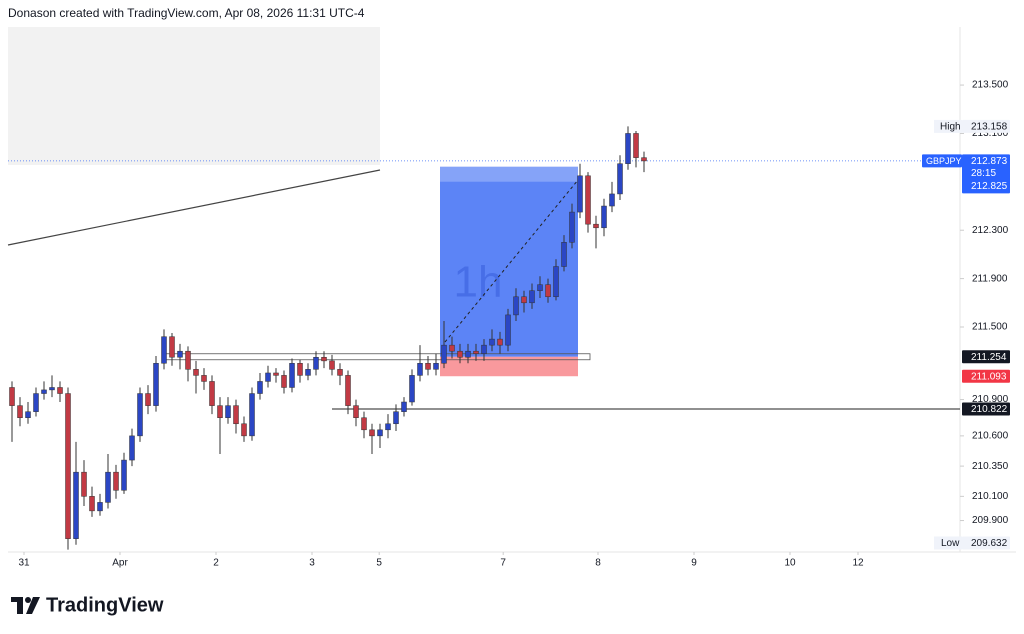  Describe the element at coordinates (990, 466) in the screenshot. I see `y-tick-label: 210.350` at that location.